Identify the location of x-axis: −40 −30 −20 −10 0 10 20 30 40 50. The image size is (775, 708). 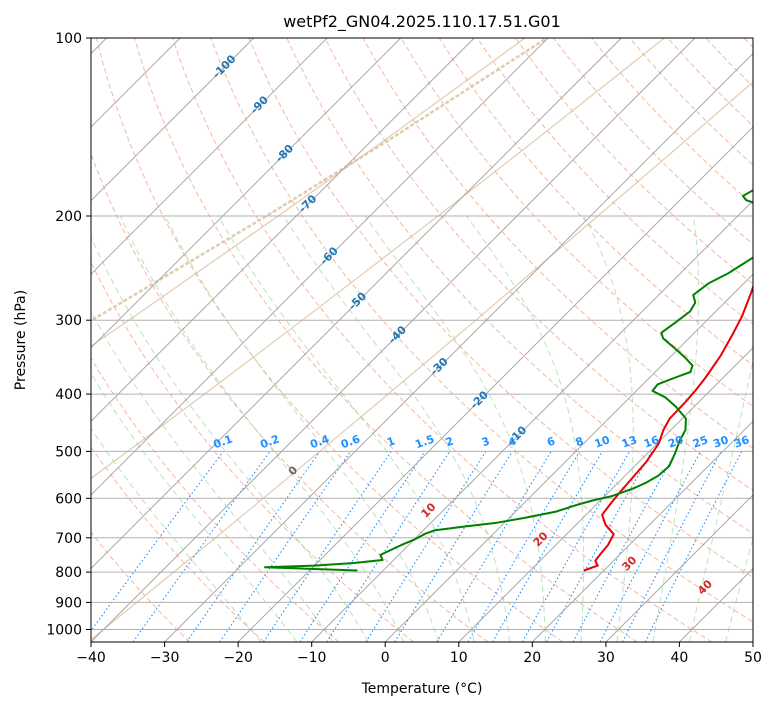
(419, 654).